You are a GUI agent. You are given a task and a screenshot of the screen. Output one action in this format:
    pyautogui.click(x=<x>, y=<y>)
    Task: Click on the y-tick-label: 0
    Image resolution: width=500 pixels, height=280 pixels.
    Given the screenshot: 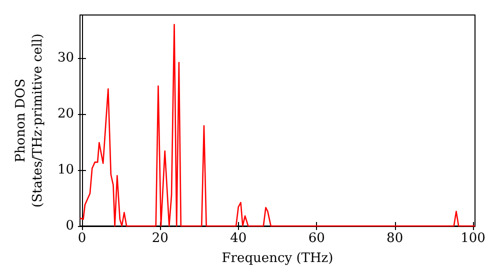 What is the action you would take?
    pyautogui.click(x=70, y=226)
    